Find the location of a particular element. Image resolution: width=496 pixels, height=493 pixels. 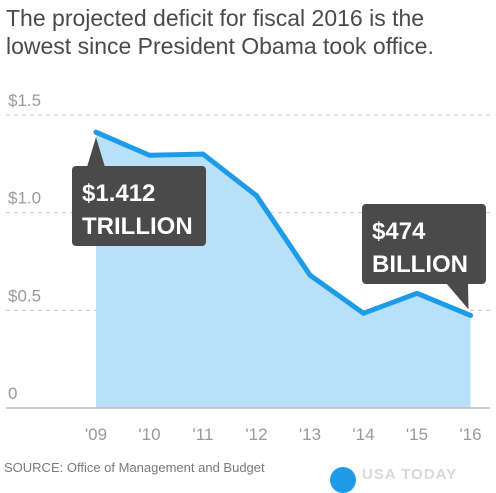

x-tick-label: '16 is located at coordinates (470, 434).